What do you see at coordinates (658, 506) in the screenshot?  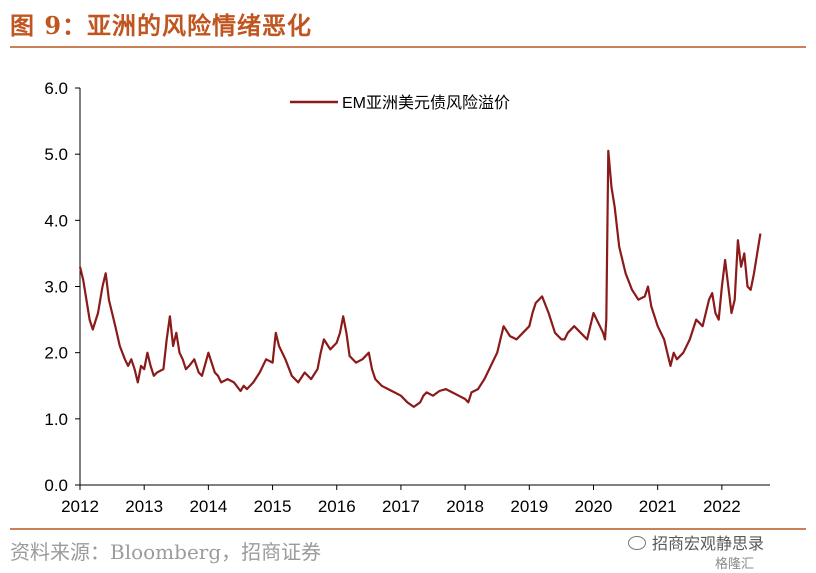 I see `x-tick-label: 2021` at bounding box center [658, 506].